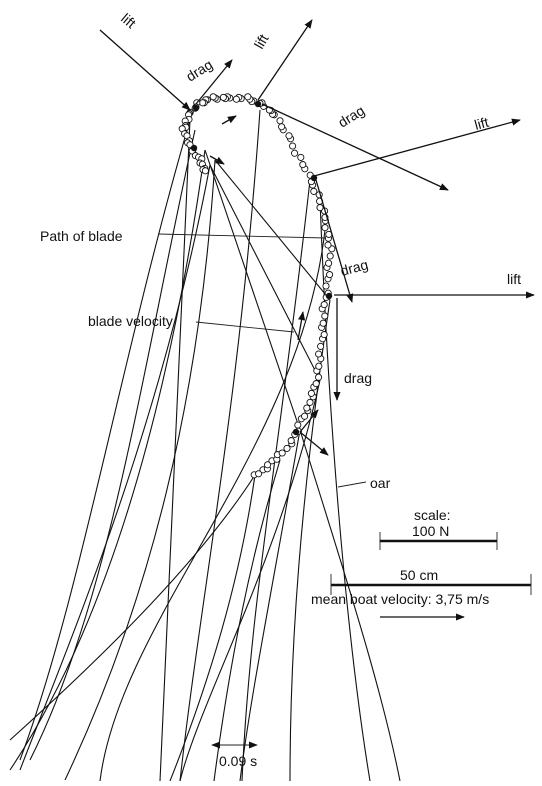 The image size is (542, 786). I want to click on force-scale-label: 100 N, so click(430, 531).